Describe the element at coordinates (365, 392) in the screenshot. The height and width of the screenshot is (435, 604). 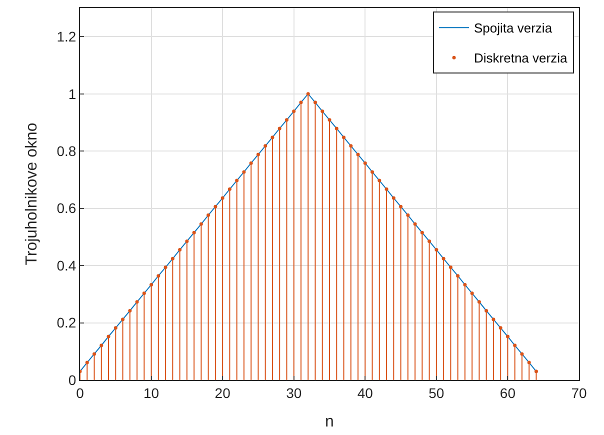
I see `x-tick-label: 40` at that location.